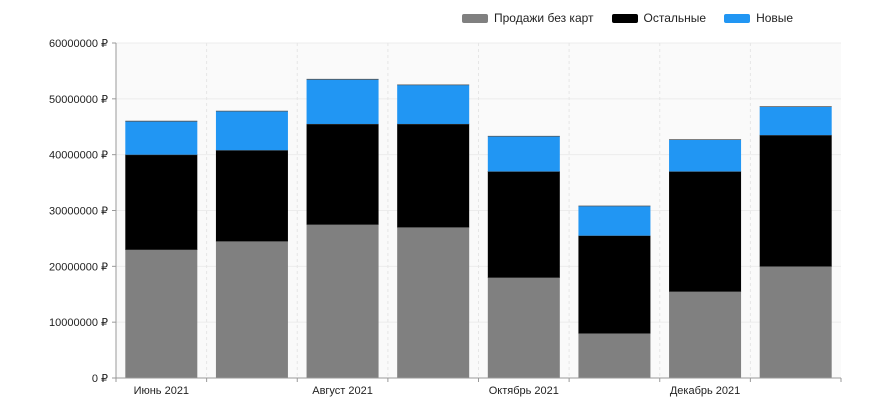 The width and height of the screenshot is (869, 408). I want to click on y-tick-label: 60000000 ₽, so click(78, 44).